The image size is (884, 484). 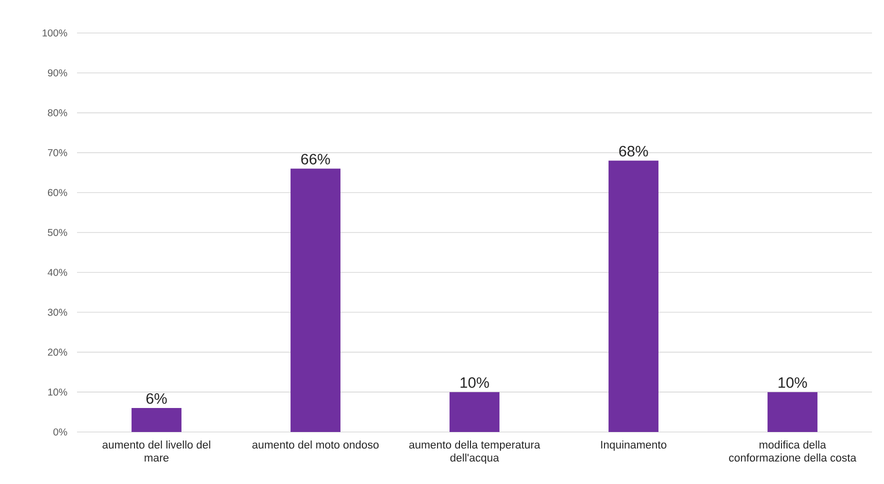 What do you see at coordinates (156, 451) in the screenshot?
I see `x-tick-label: aumento del livello del mare` at bounding box center [156, 451].